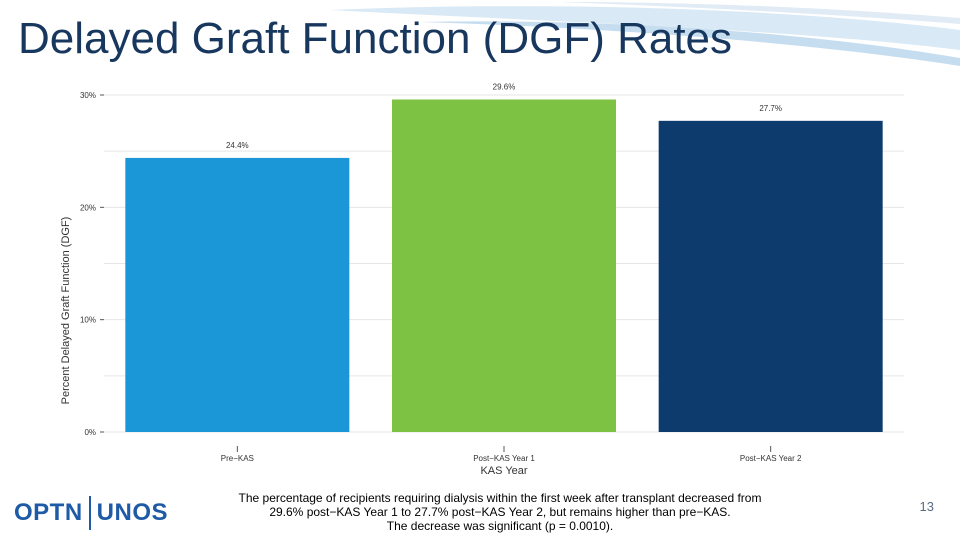  What do you see at coordinates (504, 458) in the screenshot?
I see `x-tick-label: Post−KAS Year 1` at bounding box center [504, 458].